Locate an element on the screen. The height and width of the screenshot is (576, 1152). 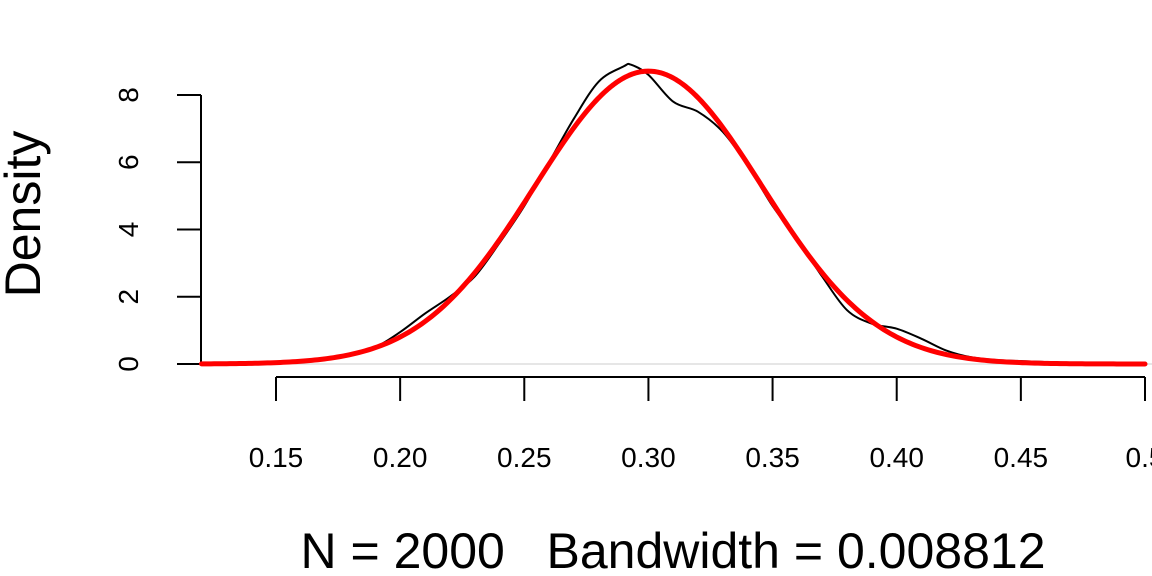
x-tick-label: 0.25 is located at coordinates (524, 457).